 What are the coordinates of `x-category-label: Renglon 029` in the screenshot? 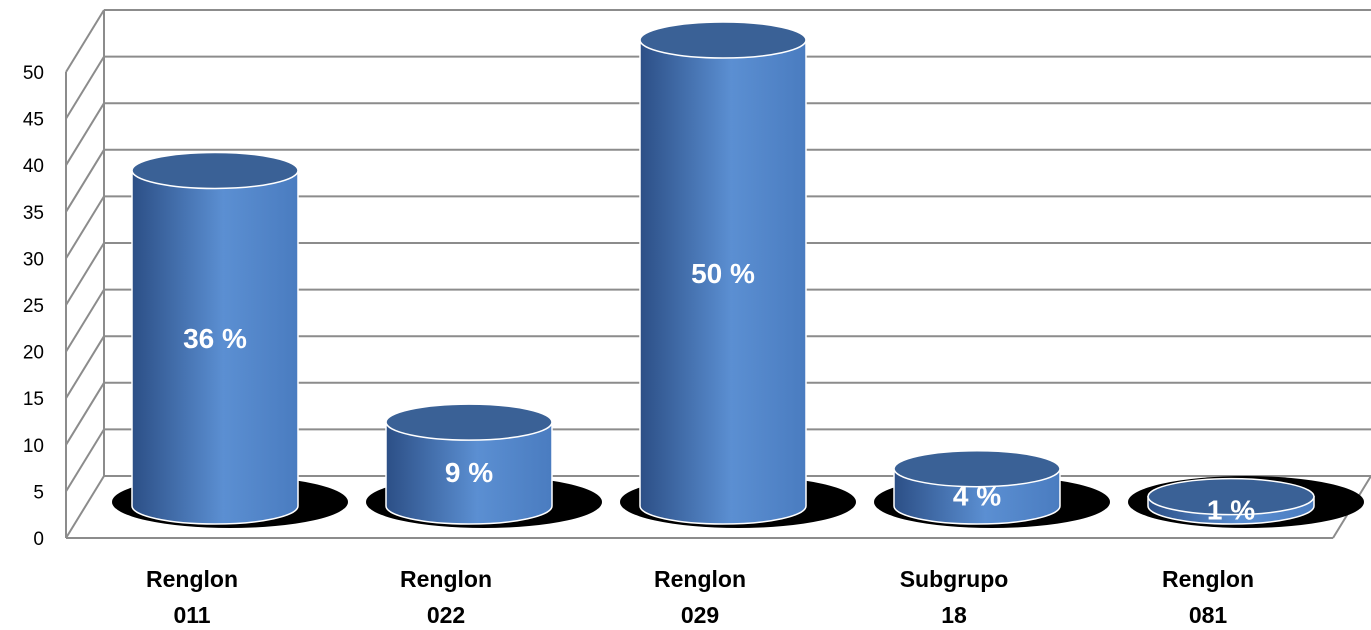 It's located at (700, 597).